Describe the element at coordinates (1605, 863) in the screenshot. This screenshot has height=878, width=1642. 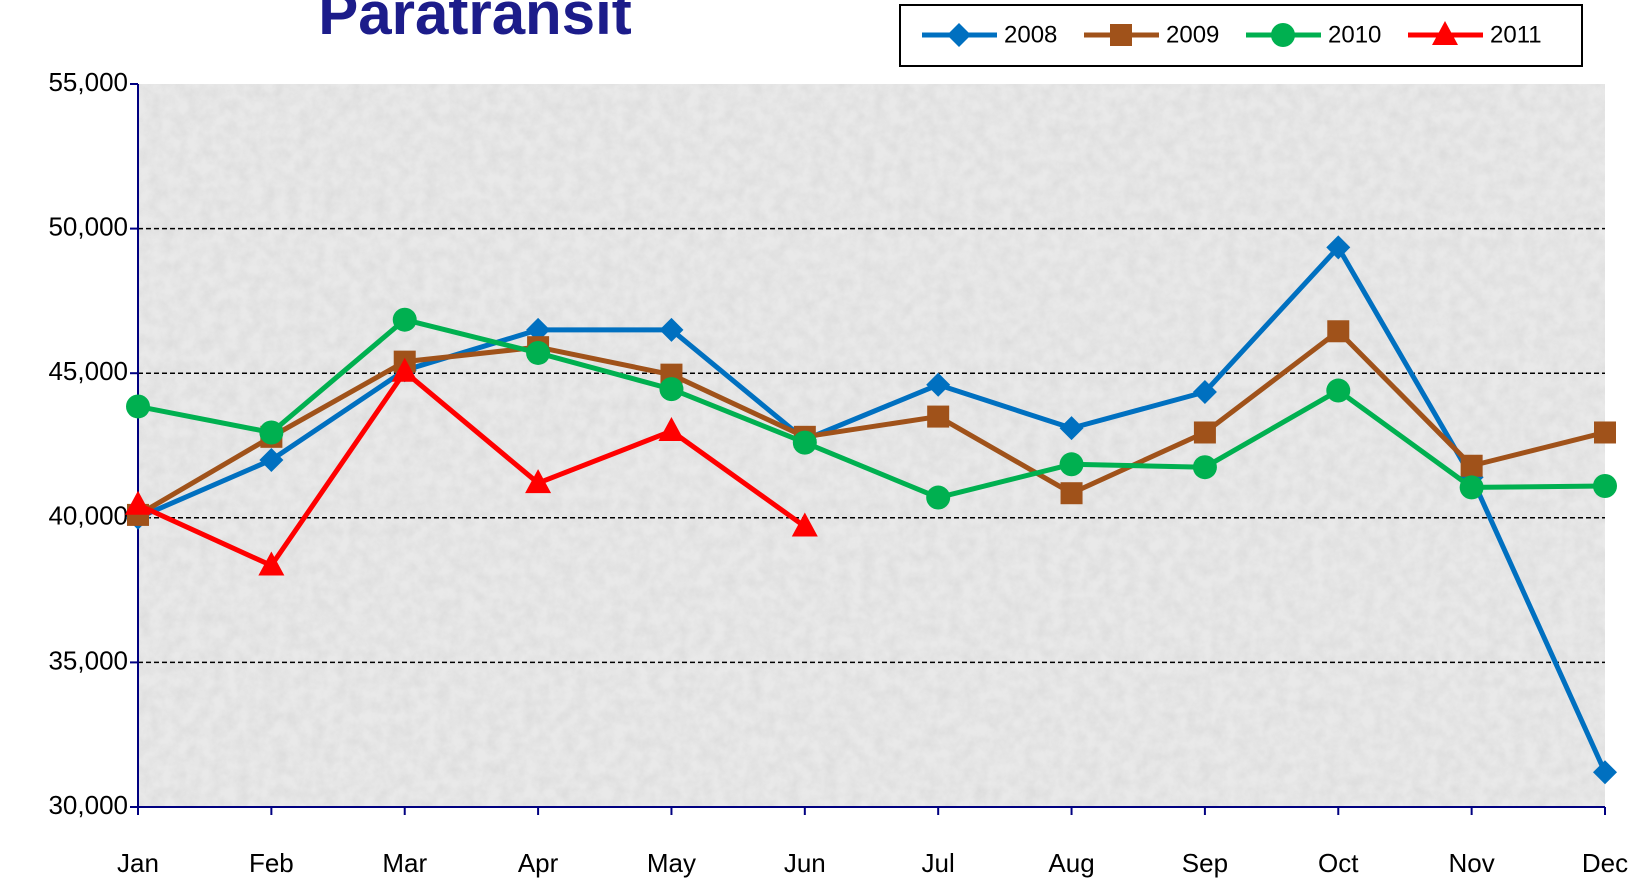
I see `x-tick-label: Dec` at that location.